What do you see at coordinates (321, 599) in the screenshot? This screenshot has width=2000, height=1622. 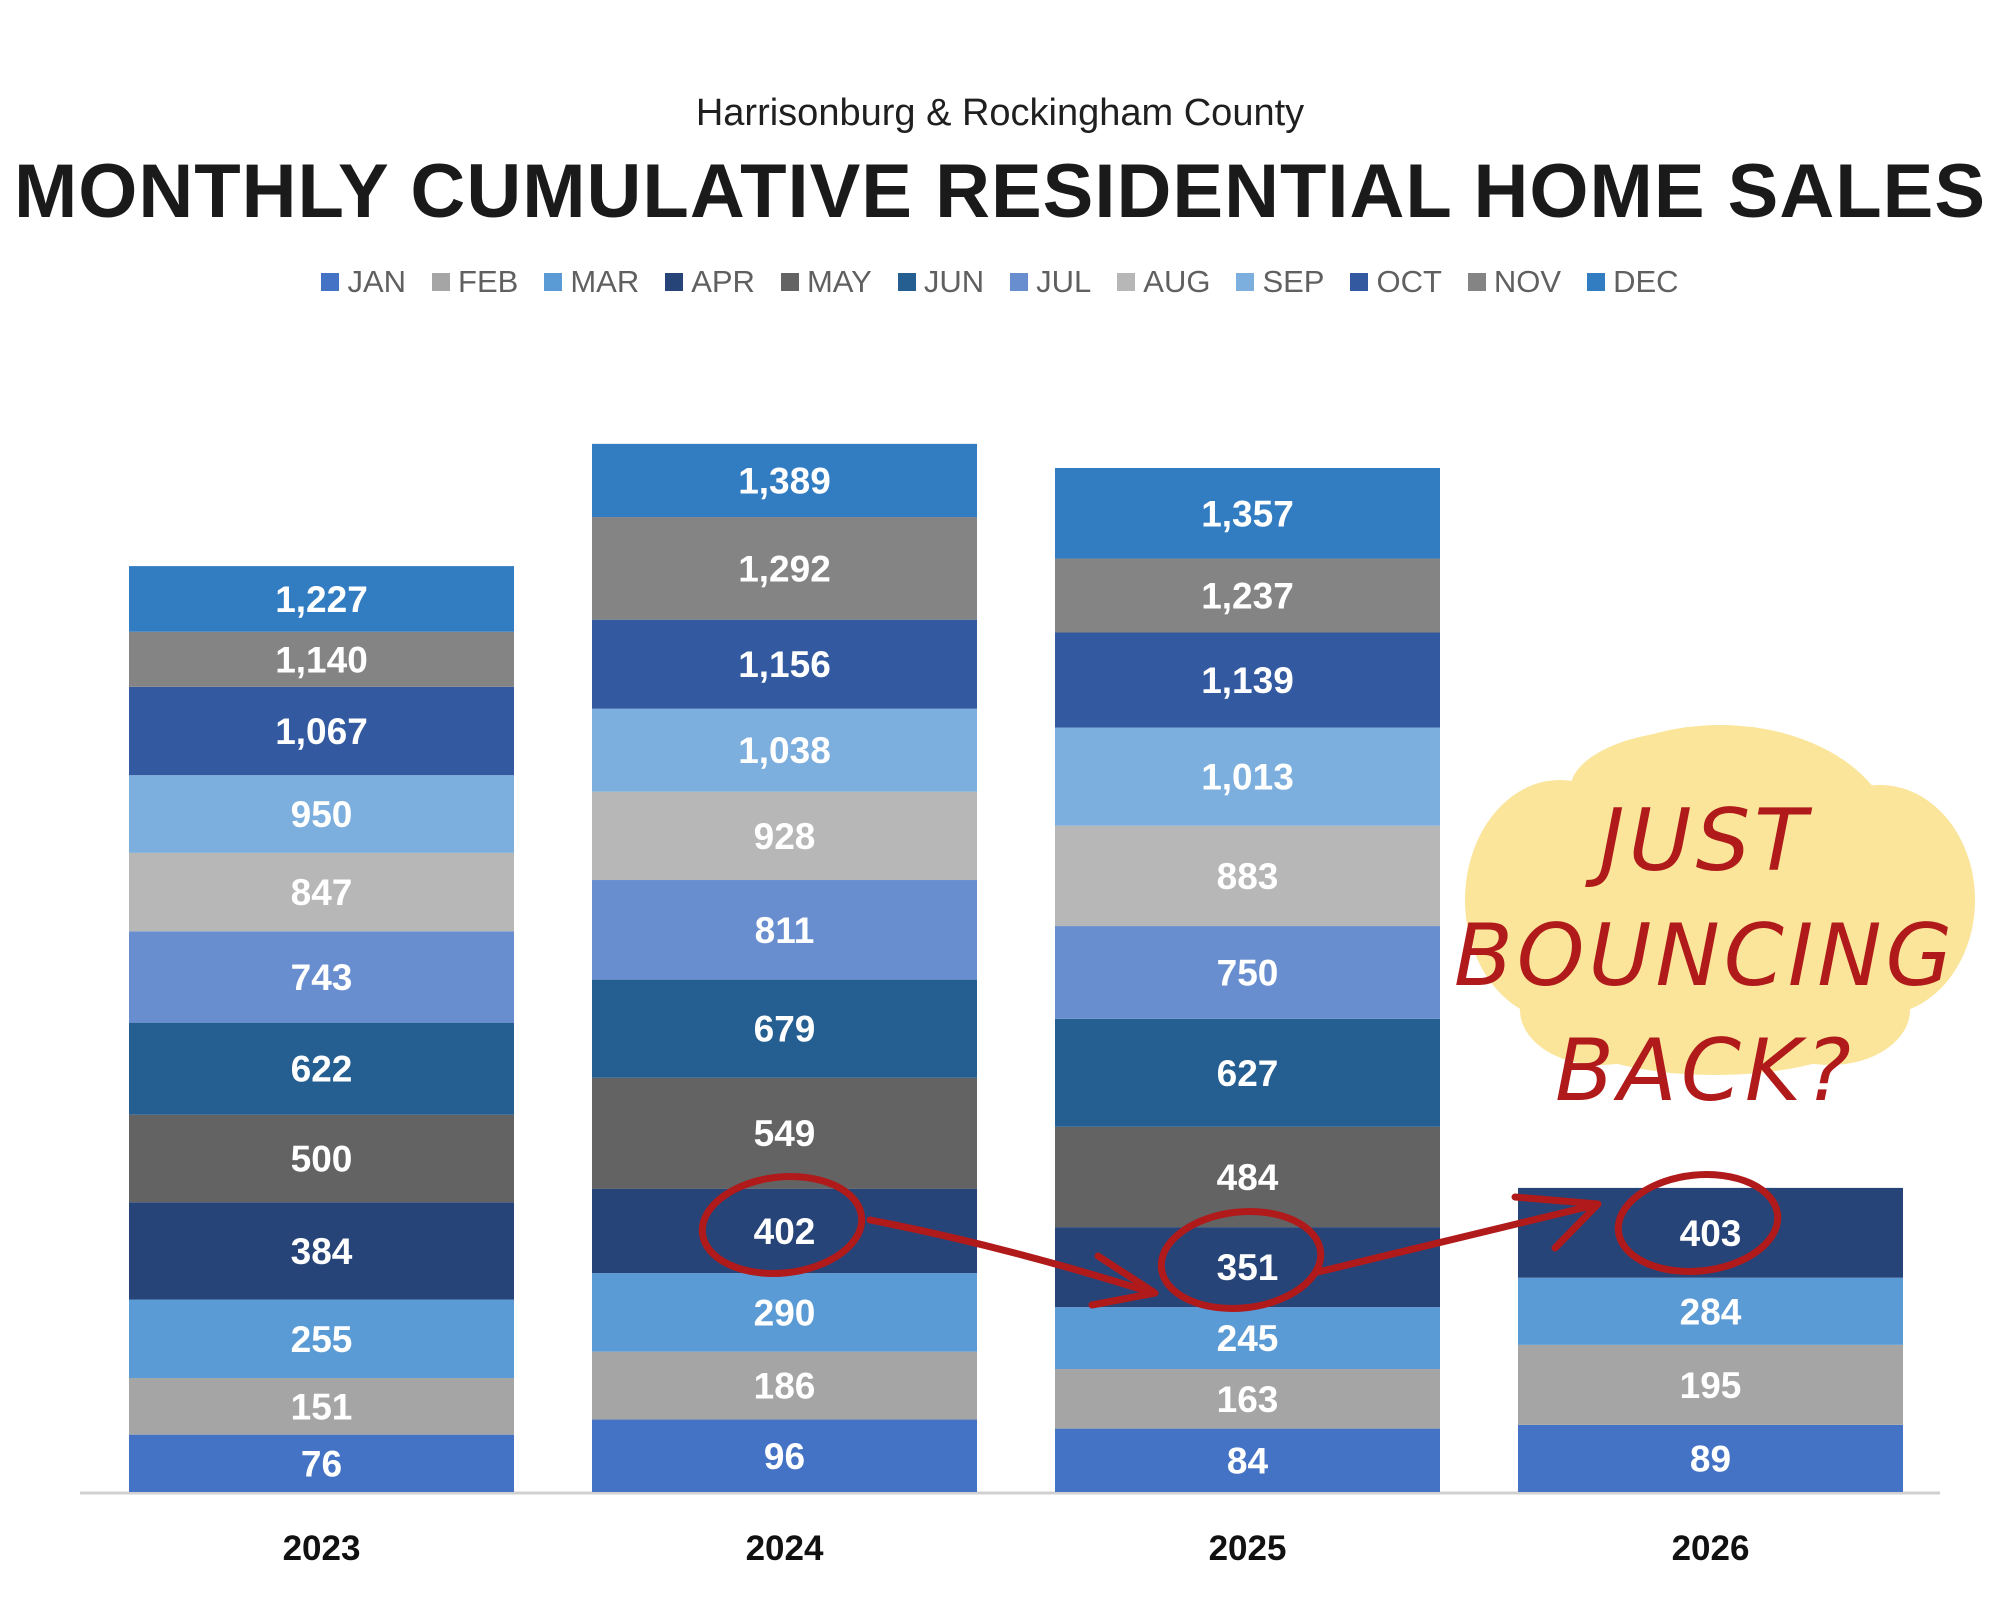 I see `bar-segment-2023-dec` at bounding box center [321, 599].